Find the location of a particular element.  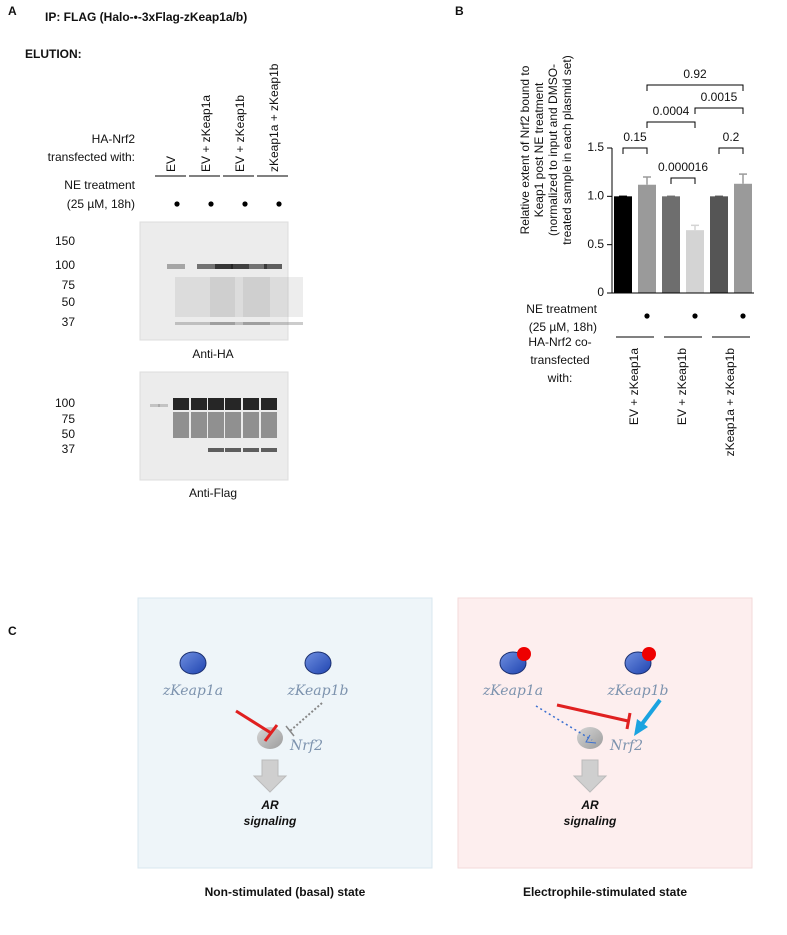

group-label: zKeap1a + zKeap1b is located at coordinates (730, 402).